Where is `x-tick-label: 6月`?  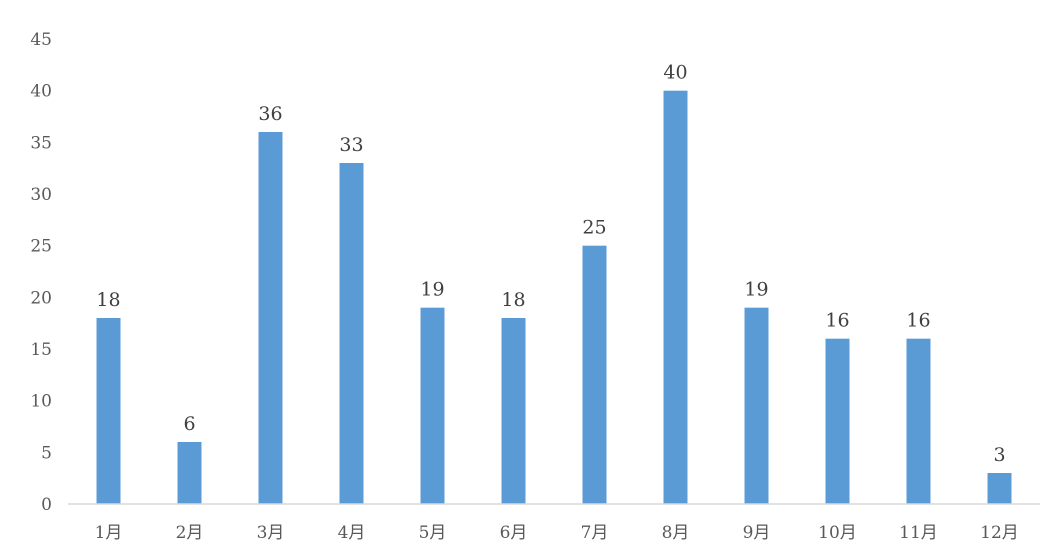 x-tick-label: 6月 is located at coordinates (514, 533).